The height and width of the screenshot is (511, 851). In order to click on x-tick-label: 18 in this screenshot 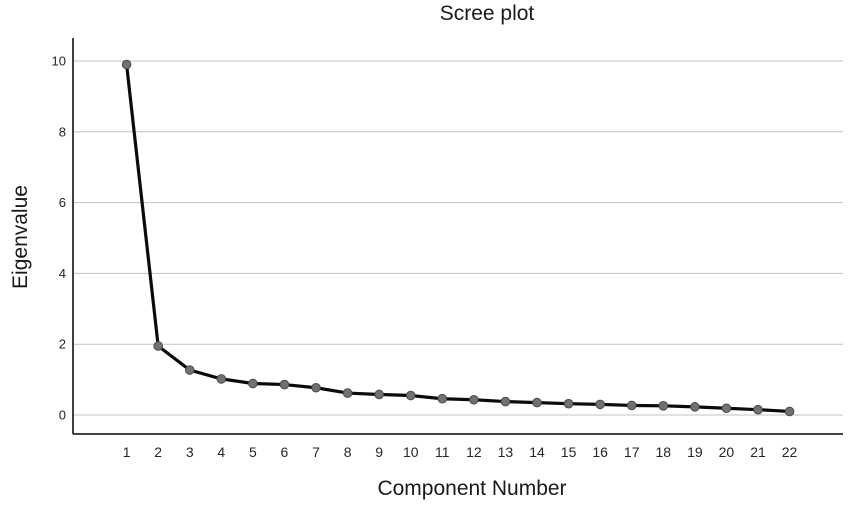, I will do `click(664, 452)`.